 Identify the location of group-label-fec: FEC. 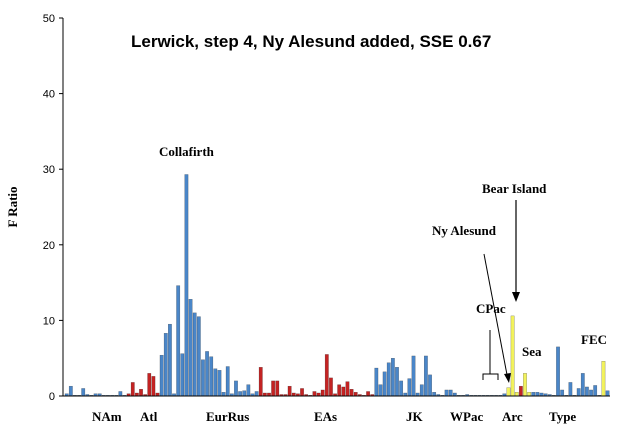
(594, 339).